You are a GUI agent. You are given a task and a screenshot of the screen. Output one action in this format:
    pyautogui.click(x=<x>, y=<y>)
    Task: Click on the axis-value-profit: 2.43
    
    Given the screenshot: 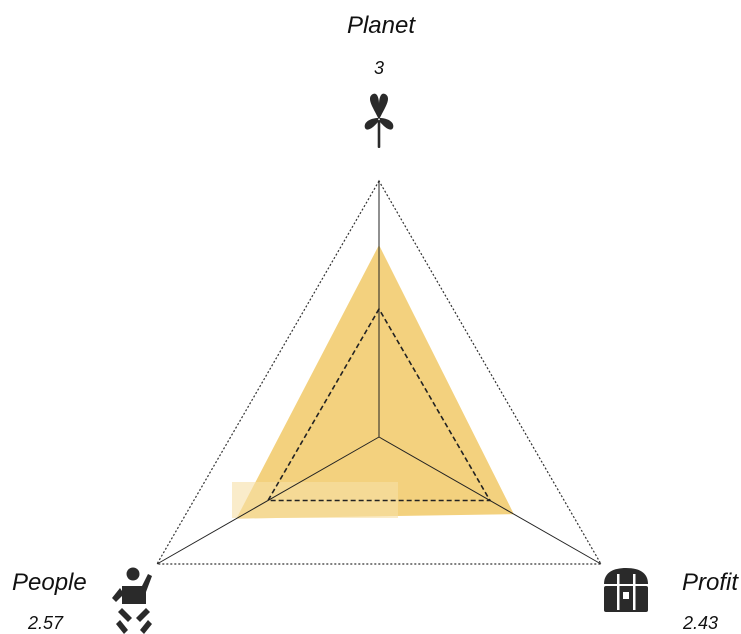 What is the action you would take?
    pyautogui.click(x=700, y=623)
    